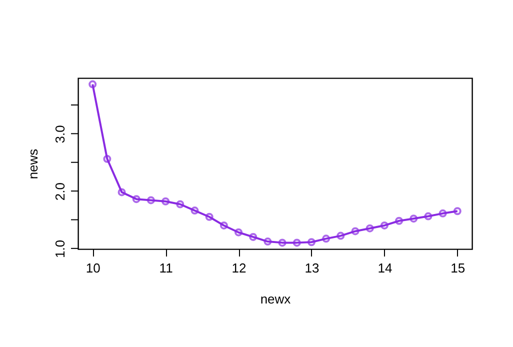 This screenshot has width=513, height=347. What do you see at coordinates (33, 164) in the screenshot?
I see `y-axis-title: news` at bounding box center [33, 164].